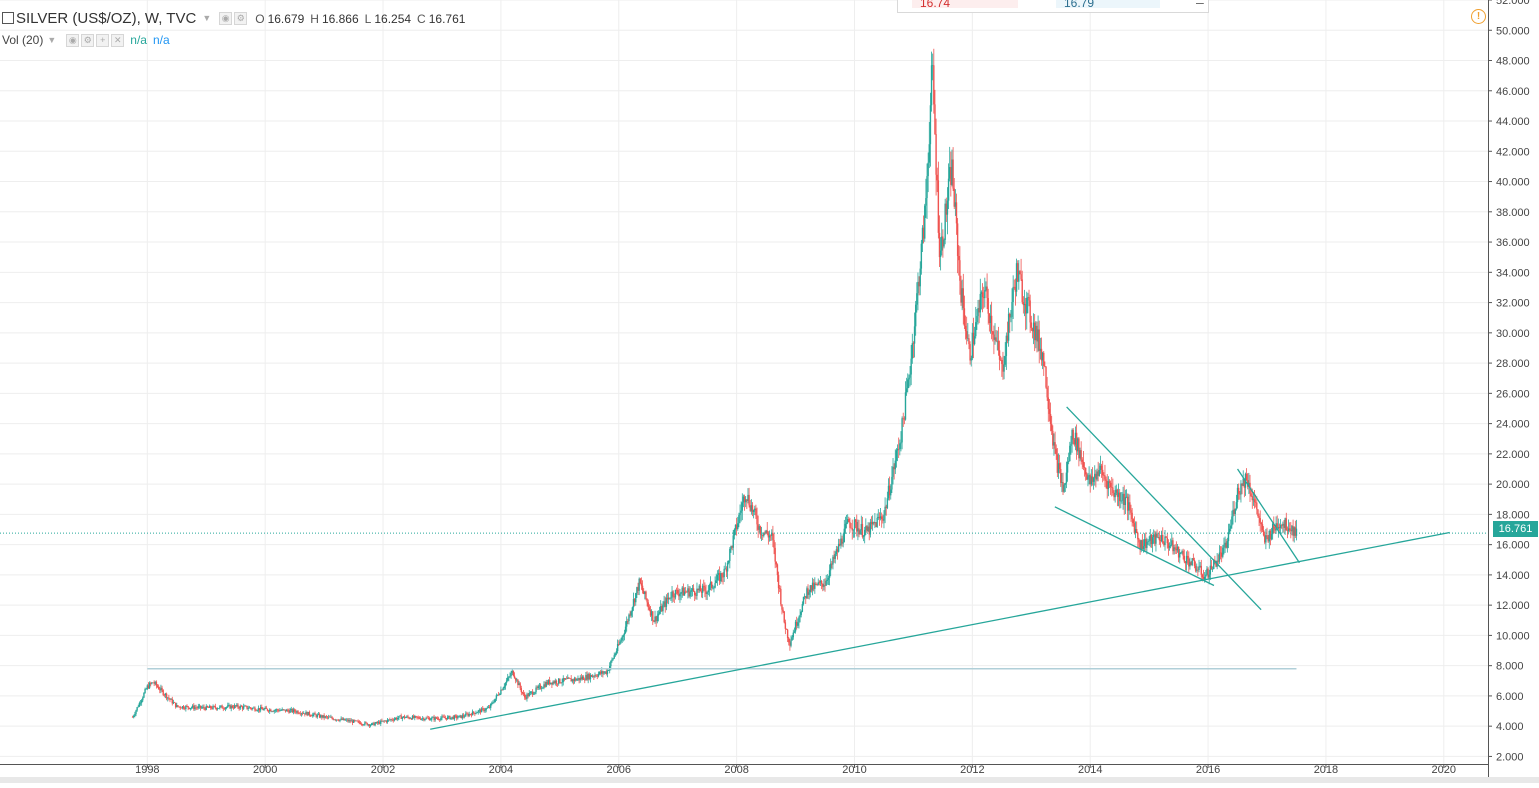 This screenshot has height=788, width=1539. What do you see at coordinates (23, 40) in the screenshot?
I see `volume-title: Vol (20)` at bounding box center [23, 40].